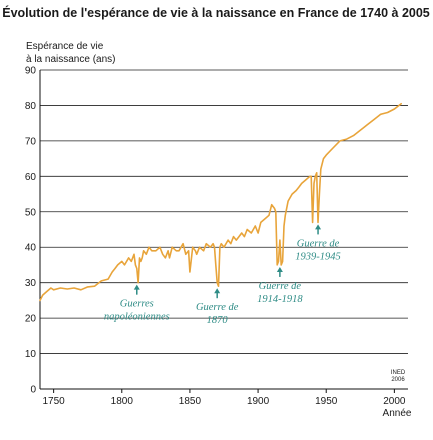 The image size is (433, 440). I want to click on annotation-1: Guerre de 1870, so click(217, 307).